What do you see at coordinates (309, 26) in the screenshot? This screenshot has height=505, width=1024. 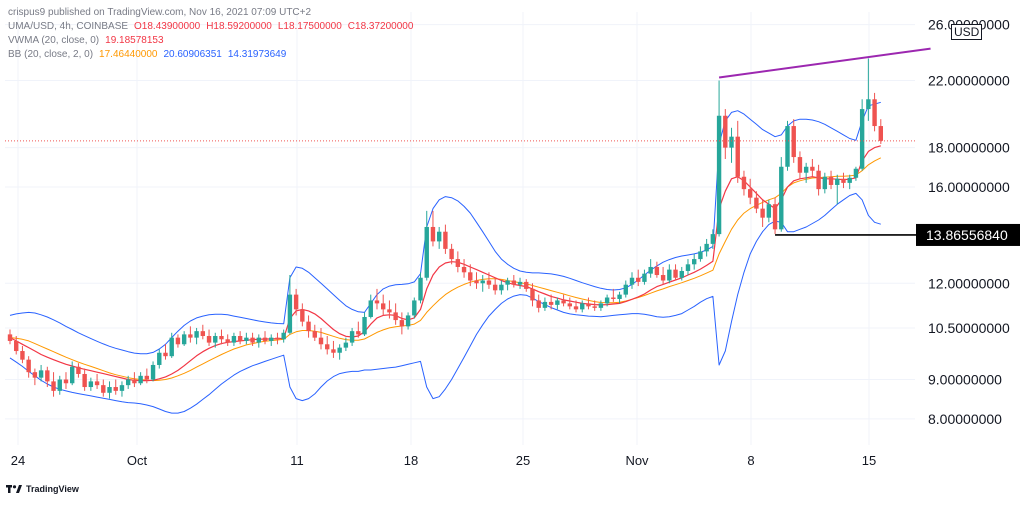 I see `ohlc-low: L18.17500000` at bounding box center [309, 26].